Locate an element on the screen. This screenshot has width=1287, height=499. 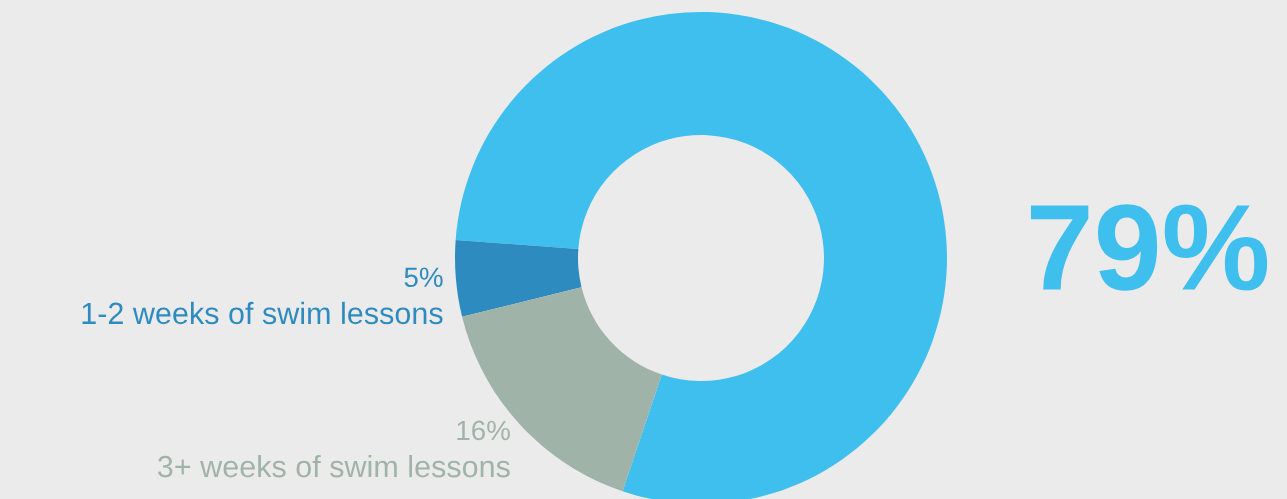
slice-label: 1-2 weeks of swim lessons is located at coordinates (262, 313).